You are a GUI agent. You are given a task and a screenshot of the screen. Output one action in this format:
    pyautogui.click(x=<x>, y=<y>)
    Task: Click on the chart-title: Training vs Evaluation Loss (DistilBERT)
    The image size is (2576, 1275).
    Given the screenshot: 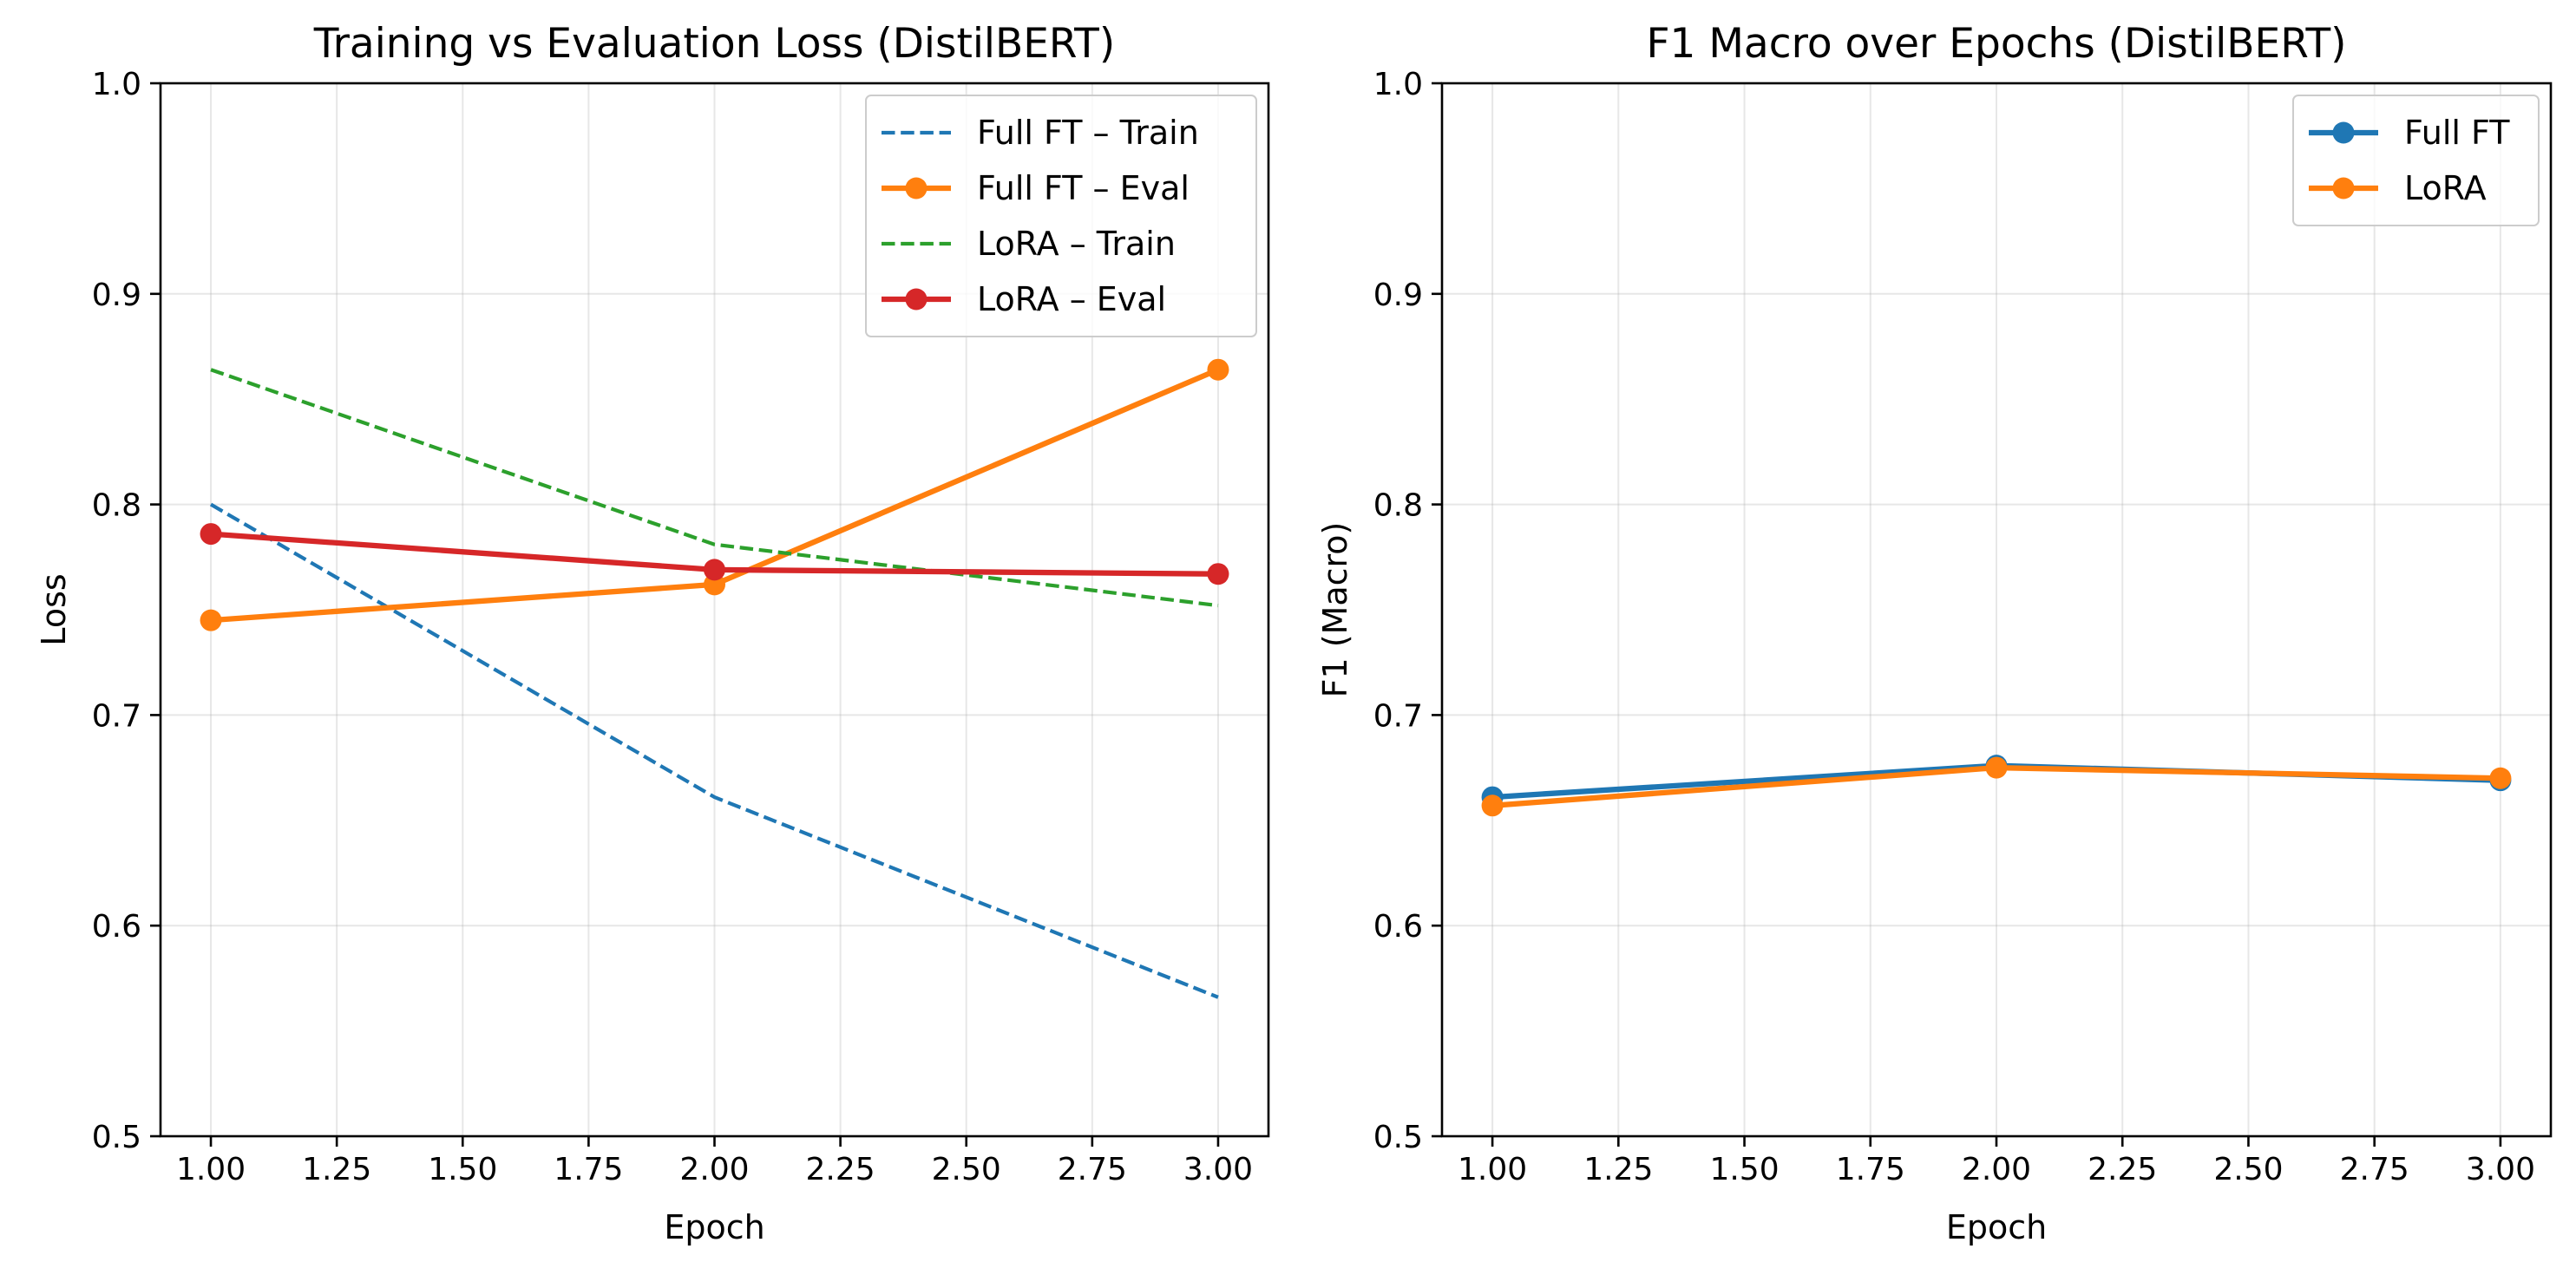 What is the action you would take?
    pyautogui.click(x=714, y=44)
    